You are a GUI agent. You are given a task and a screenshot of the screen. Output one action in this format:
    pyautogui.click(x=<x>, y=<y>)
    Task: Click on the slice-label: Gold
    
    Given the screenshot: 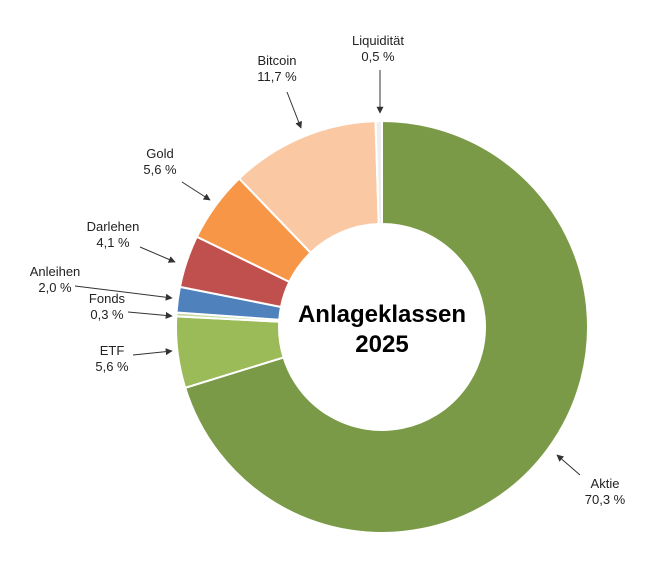 What is the action you would take?
    pyautogui.click(x=159, y=153)
    